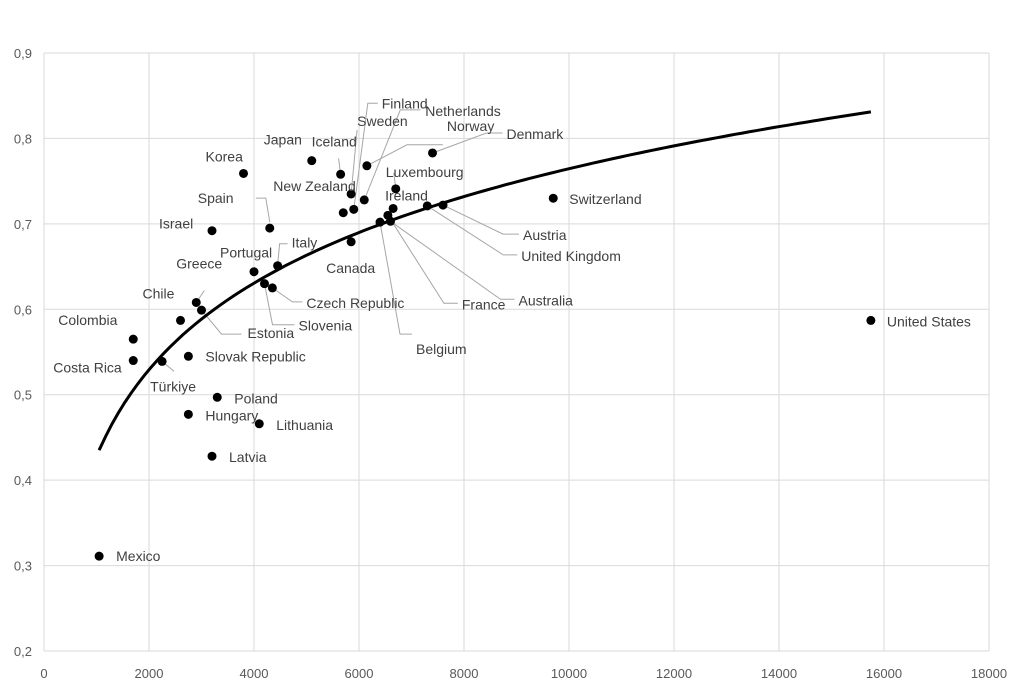 The image size is (1024, 688). What do you see at coordinates (23, 138) in the screenshot?
I see `y-tick-label: 0,8` at bounding box center [23, 138].